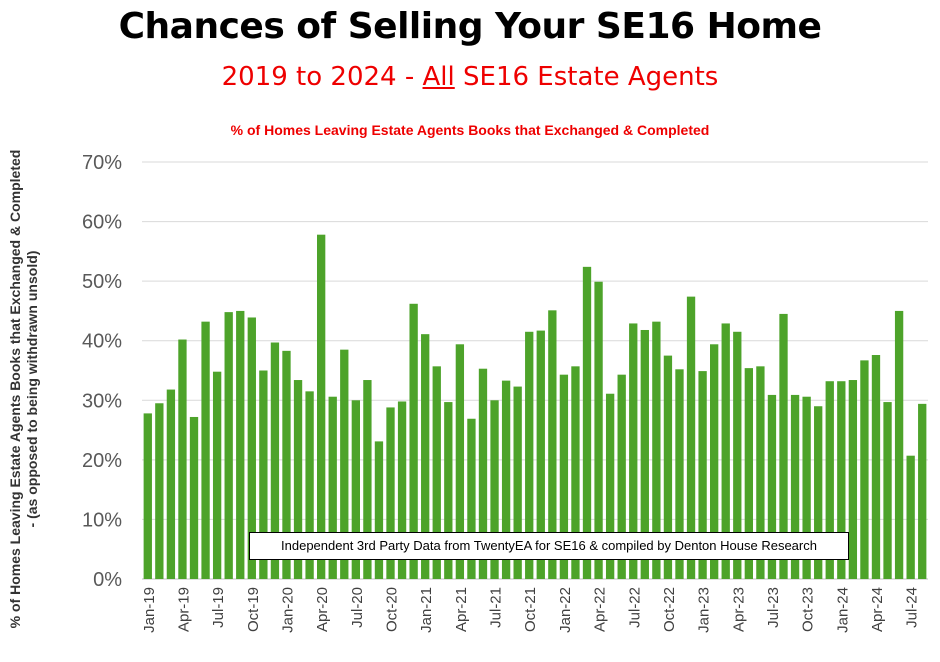 The image size is (940, 662). I want to click on page-title: Chances of Selling Your SE16 Home, so click(470, 26).